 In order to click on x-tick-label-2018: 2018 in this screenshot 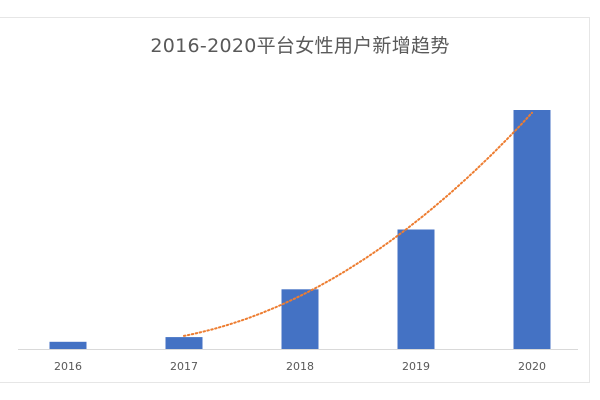, I will do `click(300, 366)`.